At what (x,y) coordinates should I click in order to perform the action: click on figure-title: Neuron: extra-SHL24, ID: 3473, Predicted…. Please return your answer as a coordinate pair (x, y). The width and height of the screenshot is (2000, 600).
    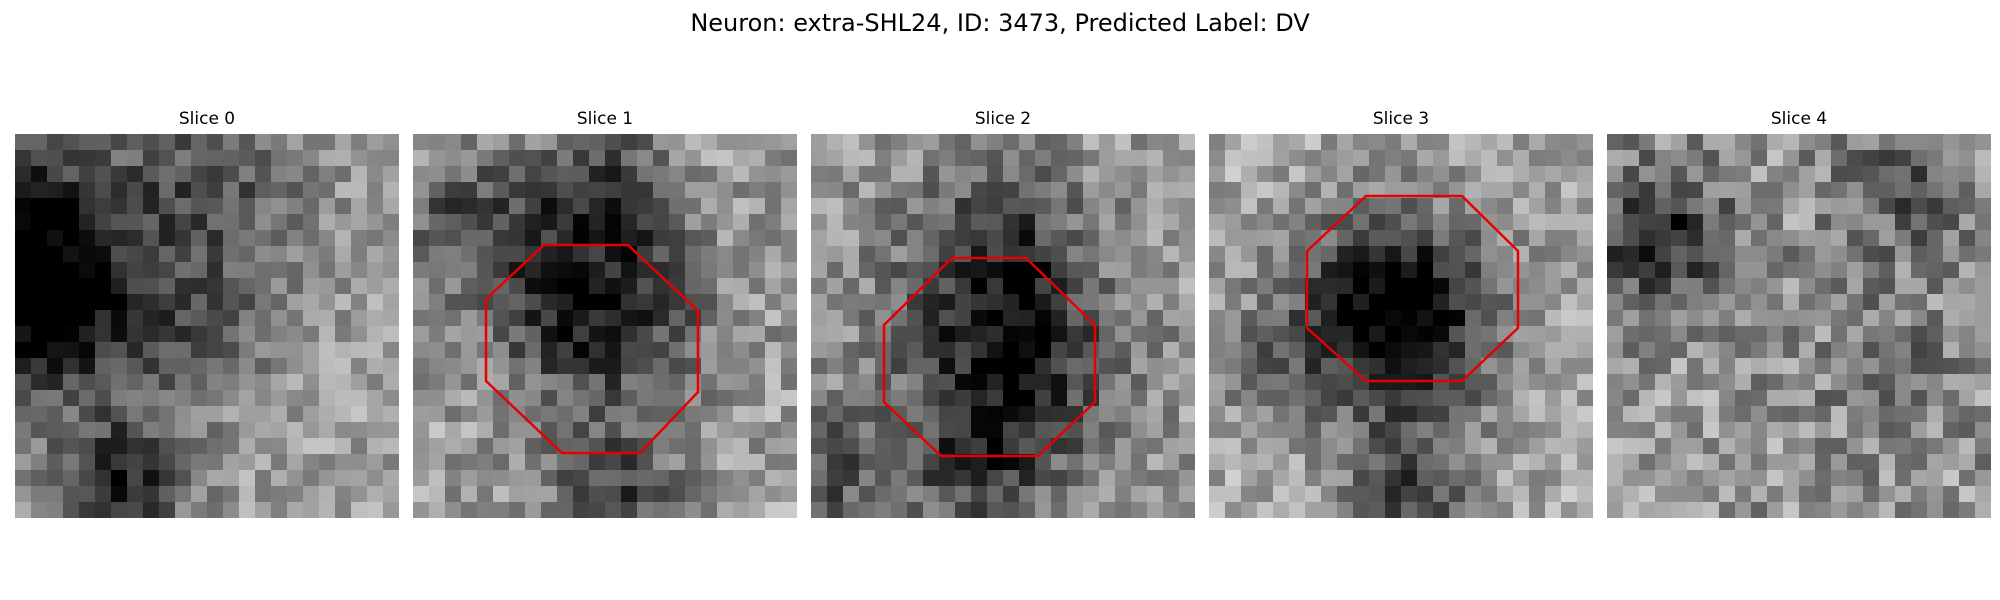
    Looking at the image, I should click on (1000, 23).